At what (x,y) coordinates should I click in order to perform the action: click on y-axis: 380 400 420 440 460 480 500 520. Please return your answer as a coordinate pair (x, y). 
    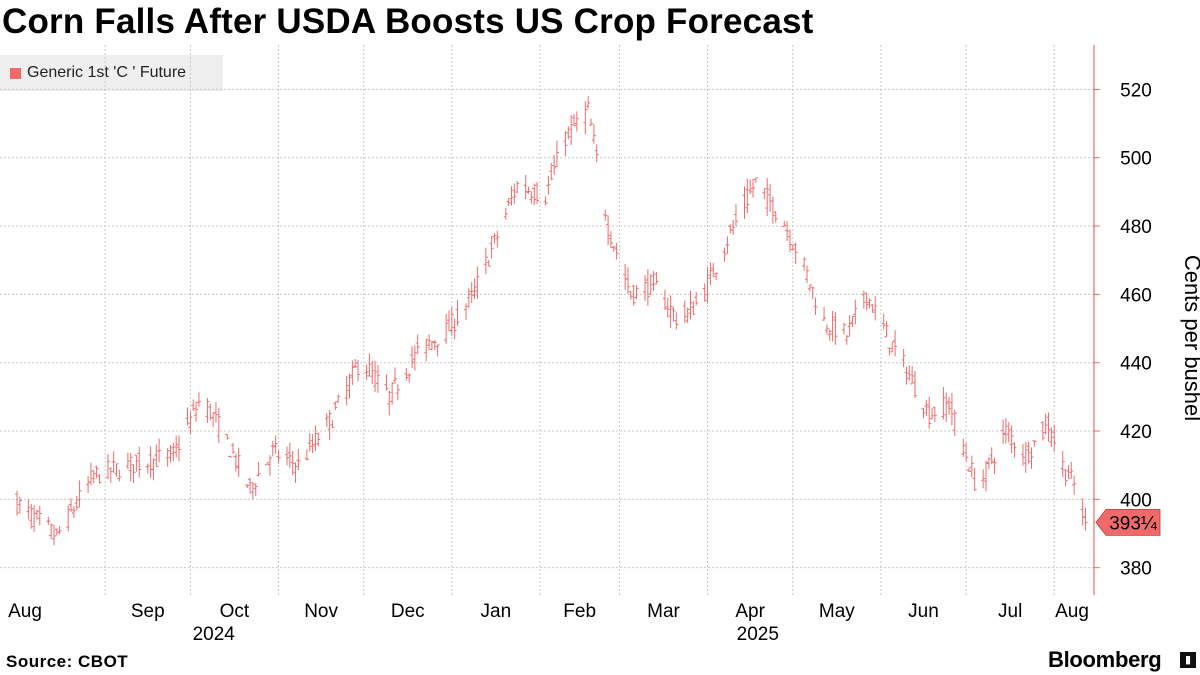
    Looking at the image, I should click on (1122, 320).